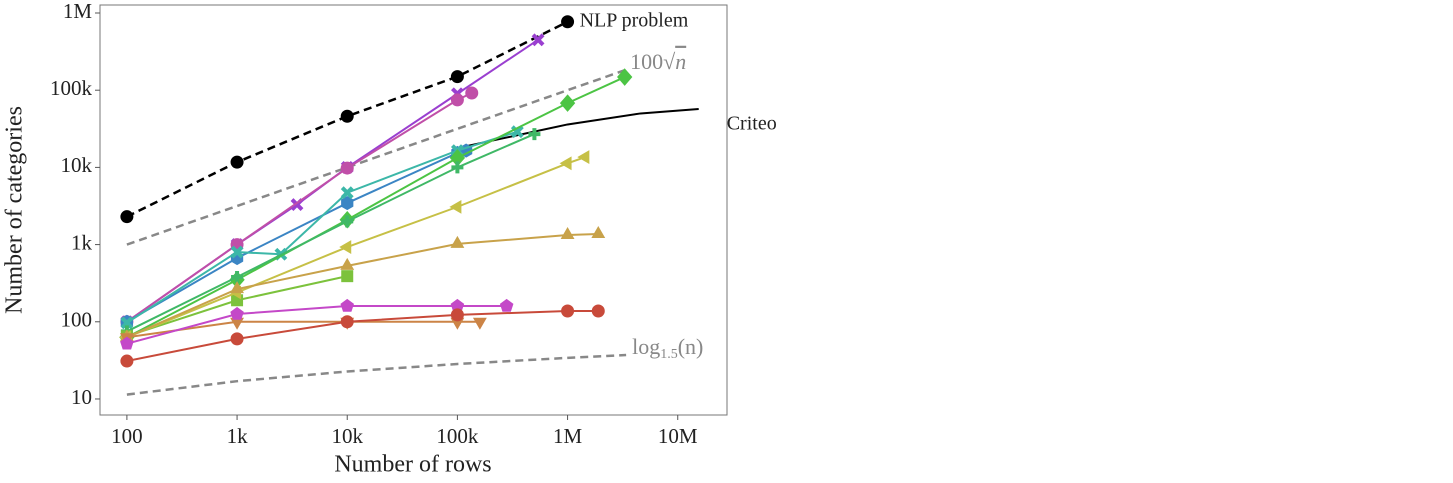  Describe the element at coordinates (646, 61) in the screenshot. I see `annotation-part: 100` at that location.